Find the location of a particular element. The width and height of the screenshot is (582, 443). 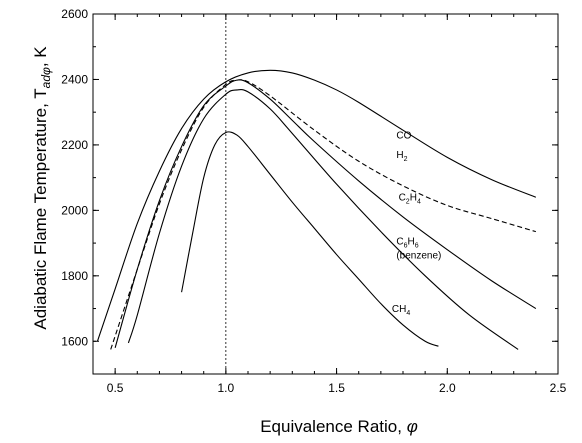

x-axis-symbol: φ is located at coordinates (412, 426).